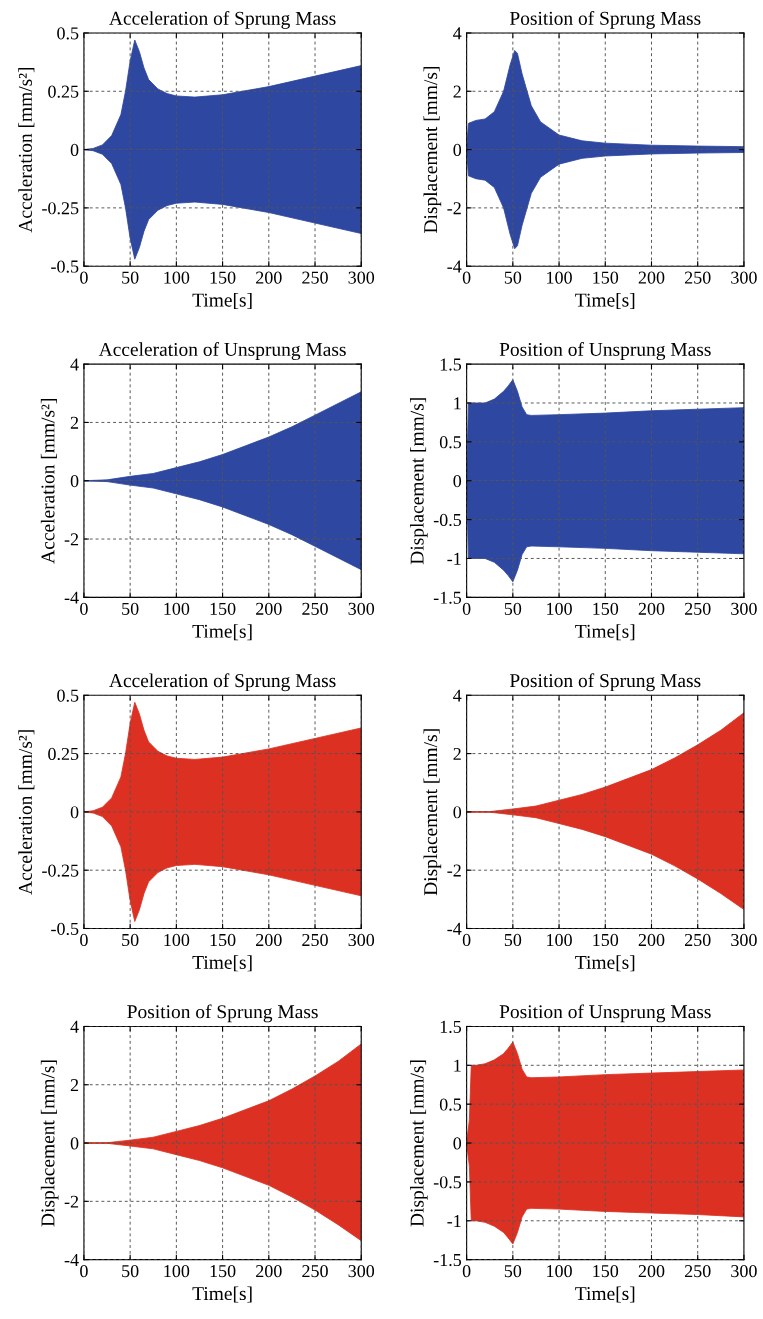 This screenshot has width=763, height=1319. What do you see at coordinates (605, 351) in the screenshot?
I see `chart-title: Position of Unsprung Mass` at bounding box center [605, 351].